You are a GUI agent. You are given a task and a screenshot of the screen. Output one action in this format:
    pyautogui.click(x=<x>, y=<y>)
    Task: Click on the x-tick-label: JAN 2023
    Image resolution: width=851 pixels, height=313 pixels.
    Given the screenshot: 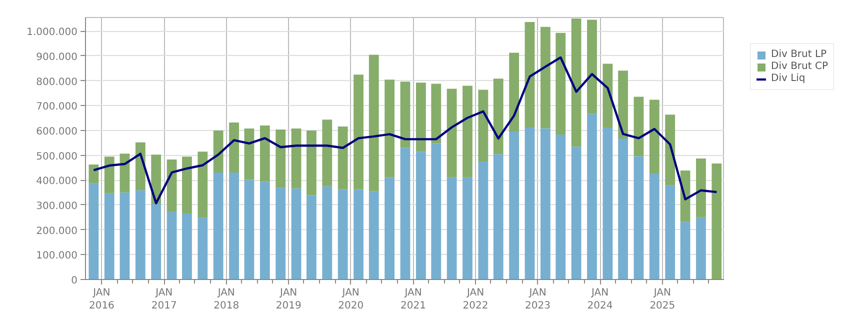 What is the action you would take?
    pyautogui.click(x=537, y=300)
    